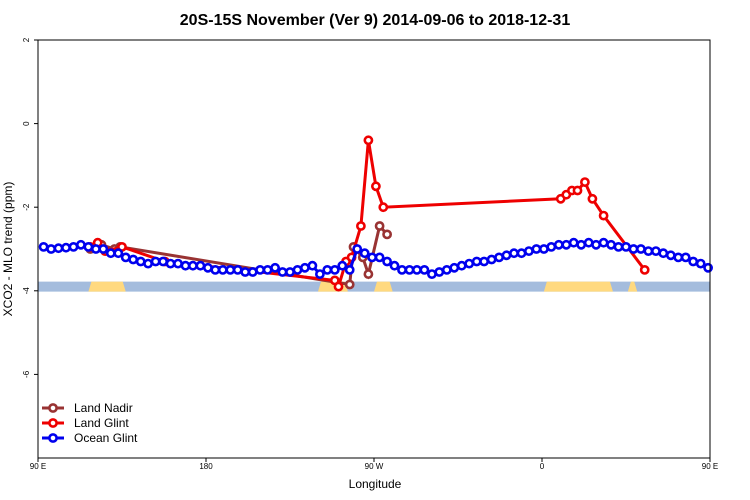  Describe the element at coordinates (542, 466) in the screenshot. I see `x-tick-label: 0` at that location.